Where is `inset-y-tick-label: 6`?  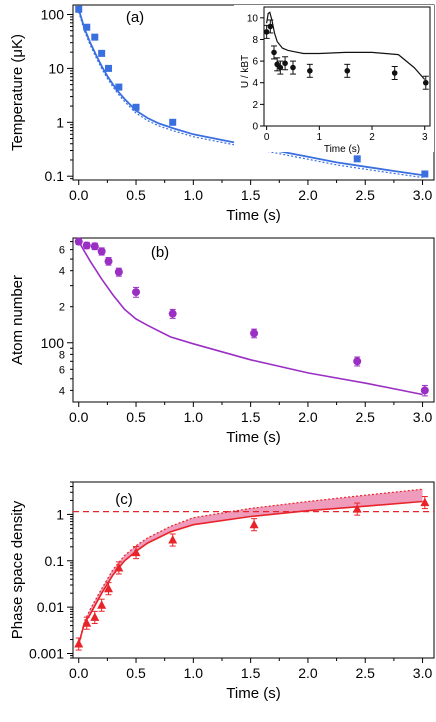
inset-y-tick-label: 6 is located at coordinates (255, 62).